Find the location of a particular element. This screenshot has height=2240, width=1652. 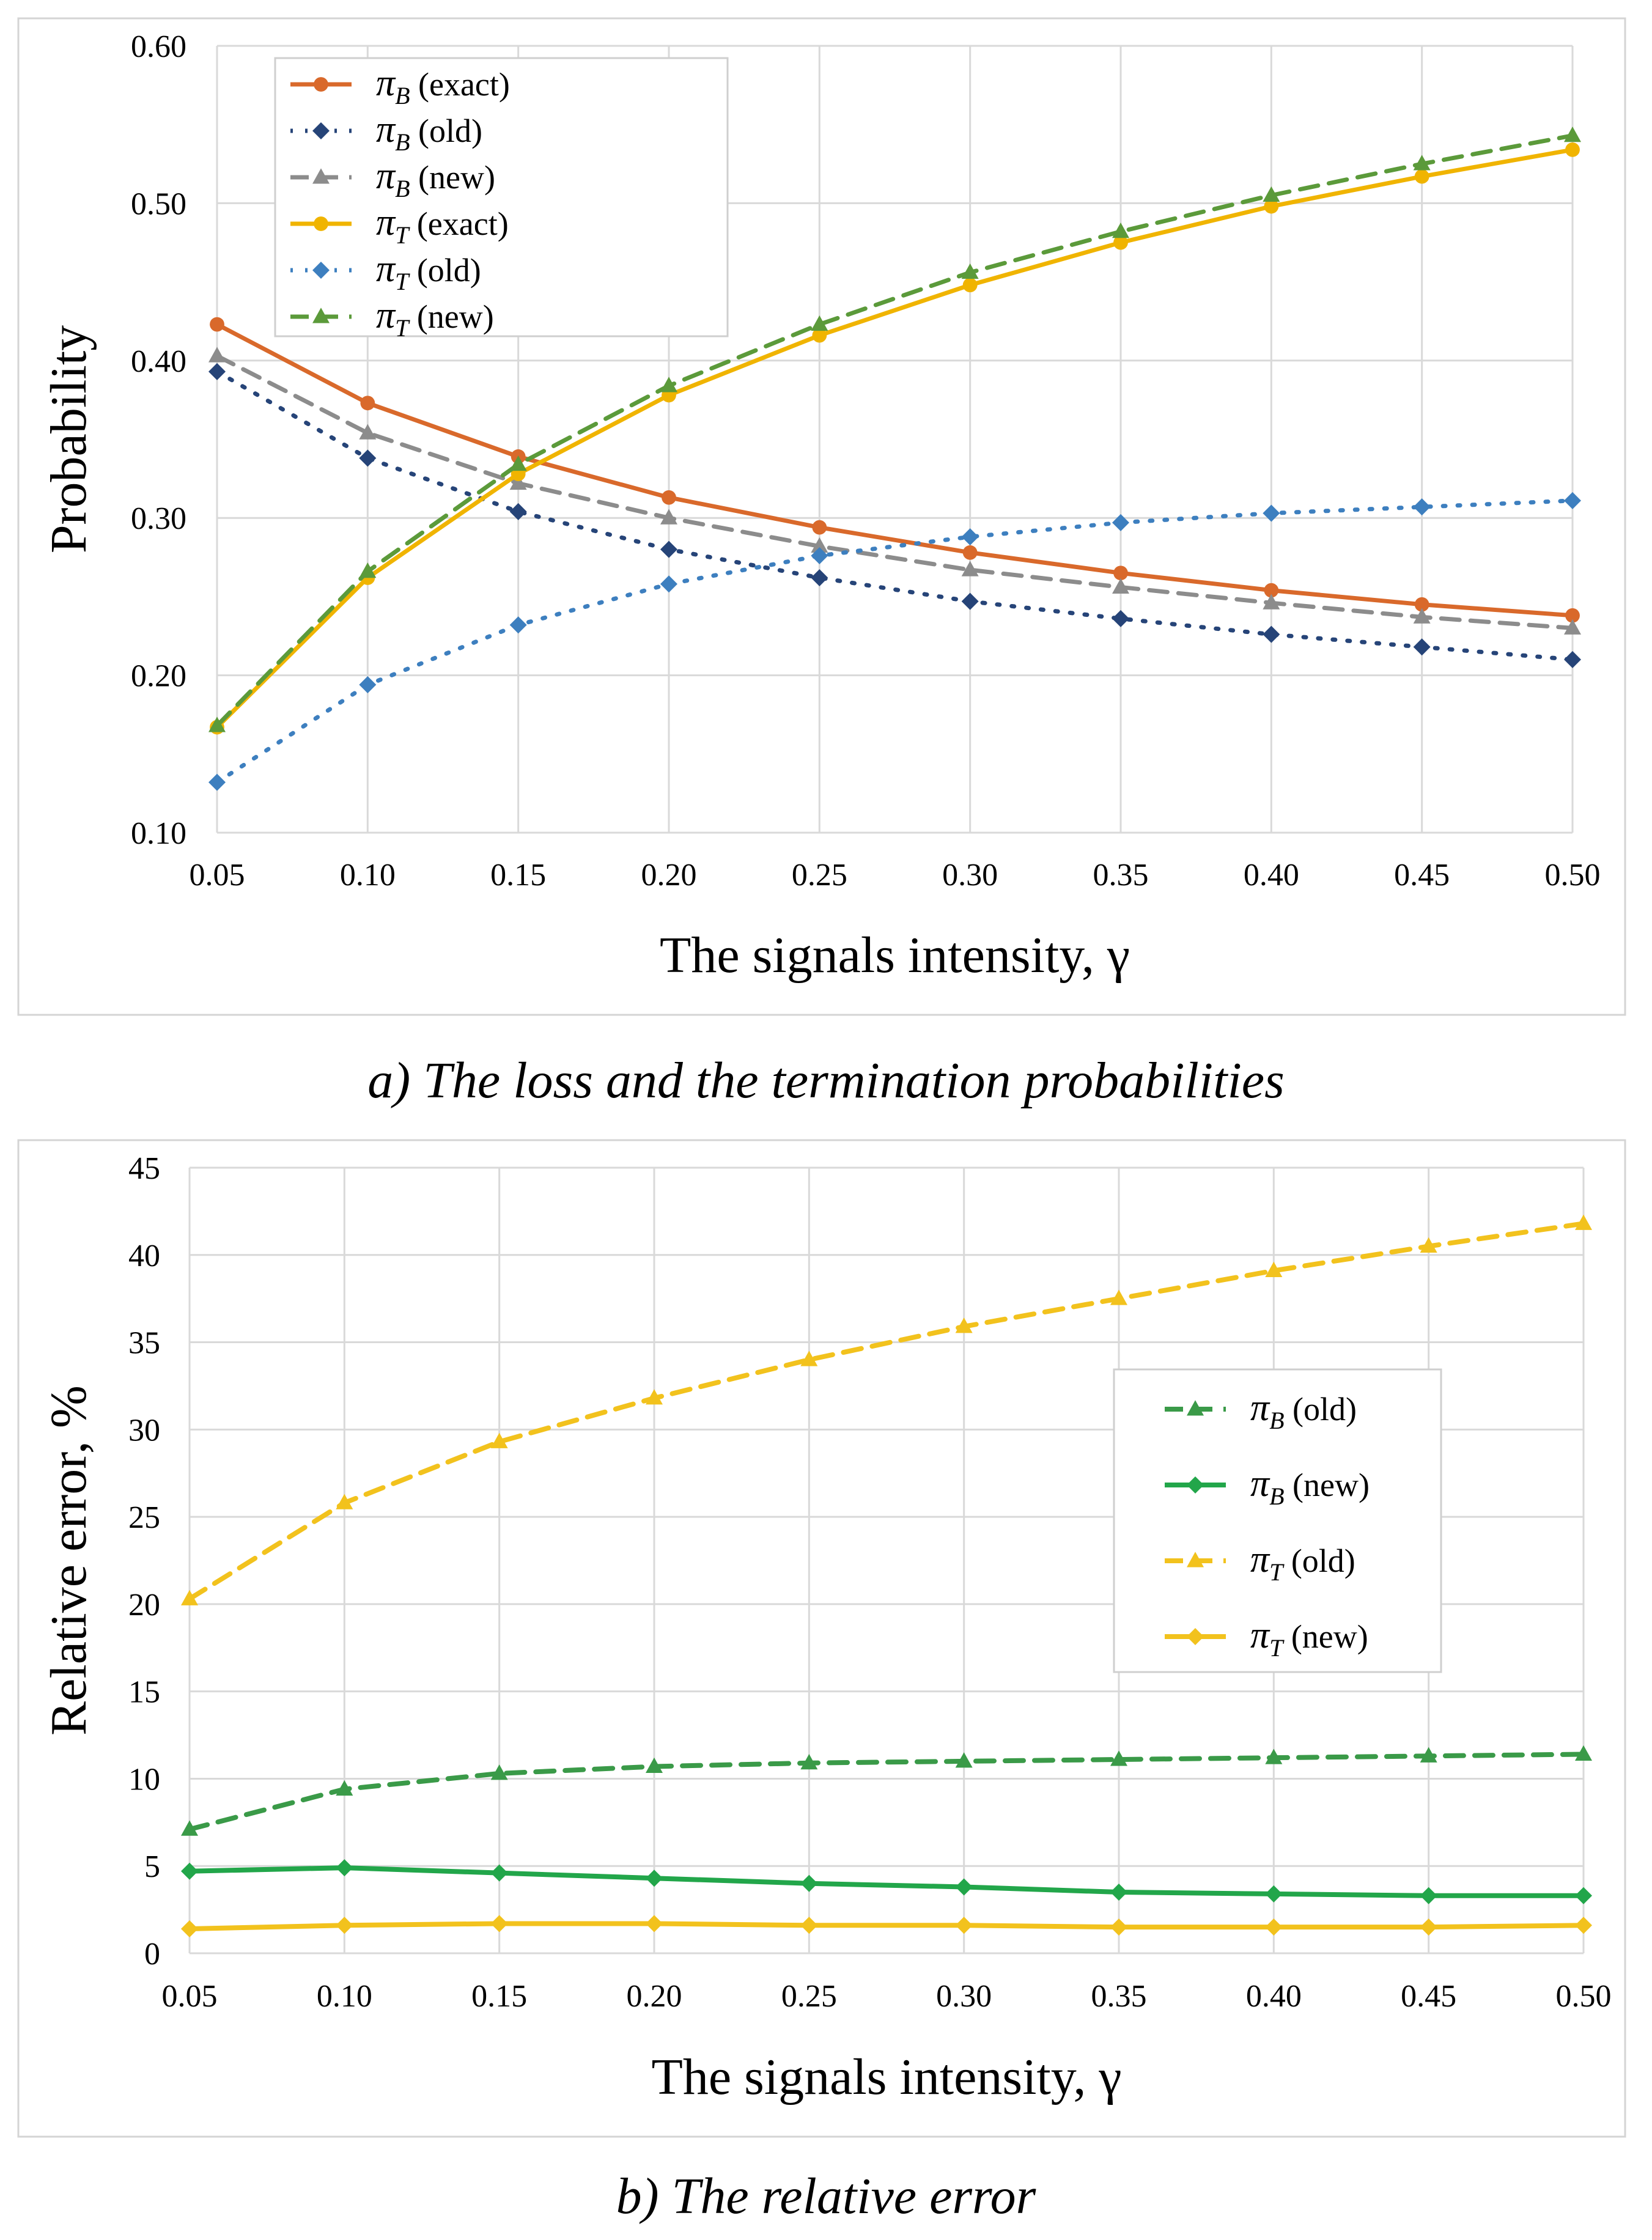

series-T-new is located at coordinates (886, 1926).